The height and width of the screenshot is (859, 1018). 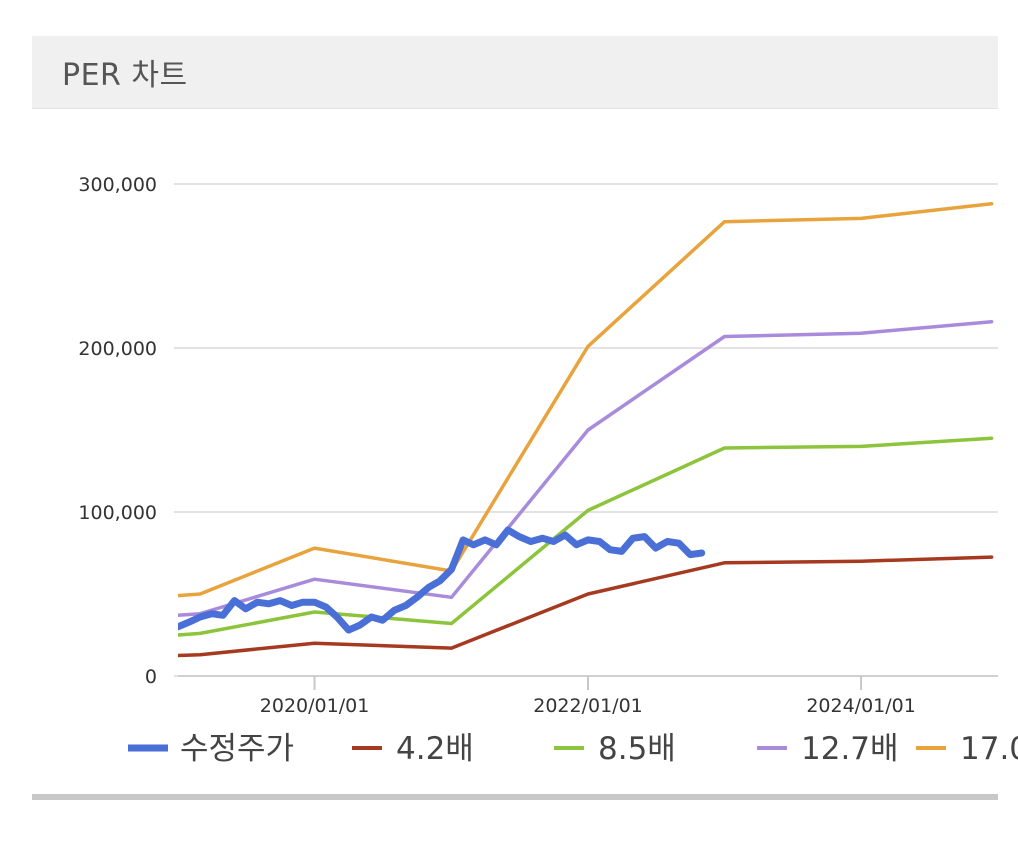 I want to click on x-tick-label: 2024/01/01, so click(x=861, y=706).